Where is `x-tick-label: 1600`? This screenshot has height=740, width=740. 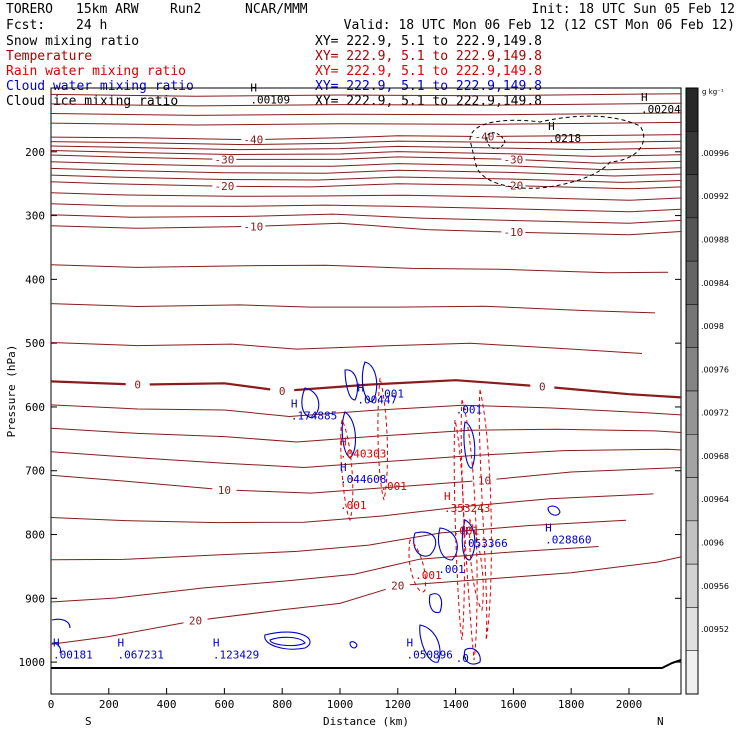
x-tick-label: 1600 is located at coordinates (513, 704).